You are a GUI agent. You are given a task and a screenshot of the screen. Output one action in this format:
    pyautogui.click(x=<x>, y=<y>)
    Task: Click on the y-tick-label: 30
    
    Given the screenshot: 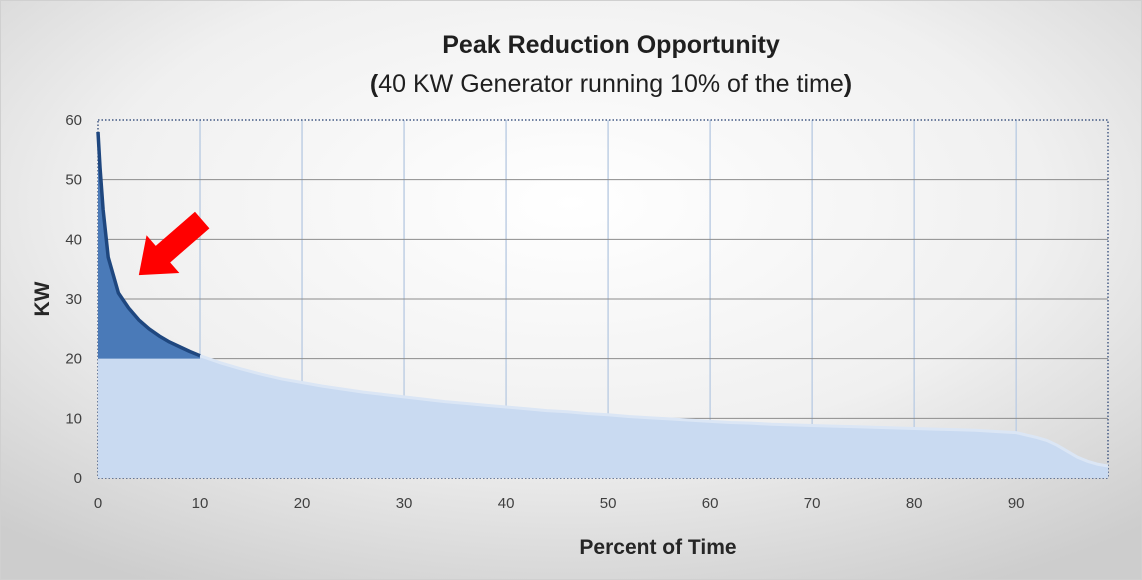 What is the action you would take?
    pyautogui.click(x=73, y=299)
    